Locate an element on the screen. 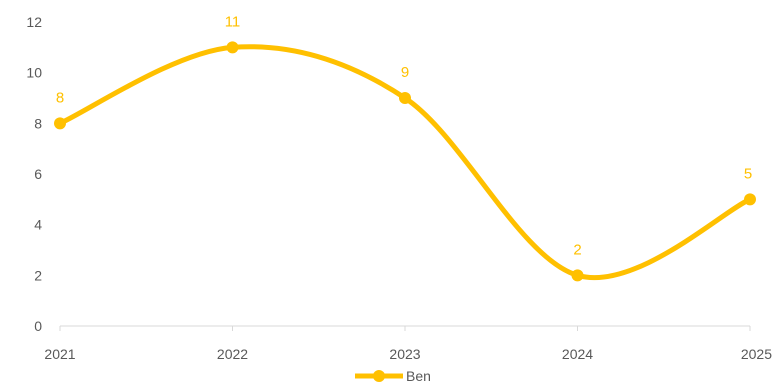 This screenshot has height=384, width=774. y-tick-label: 6 is located at coordinates (38, 174).